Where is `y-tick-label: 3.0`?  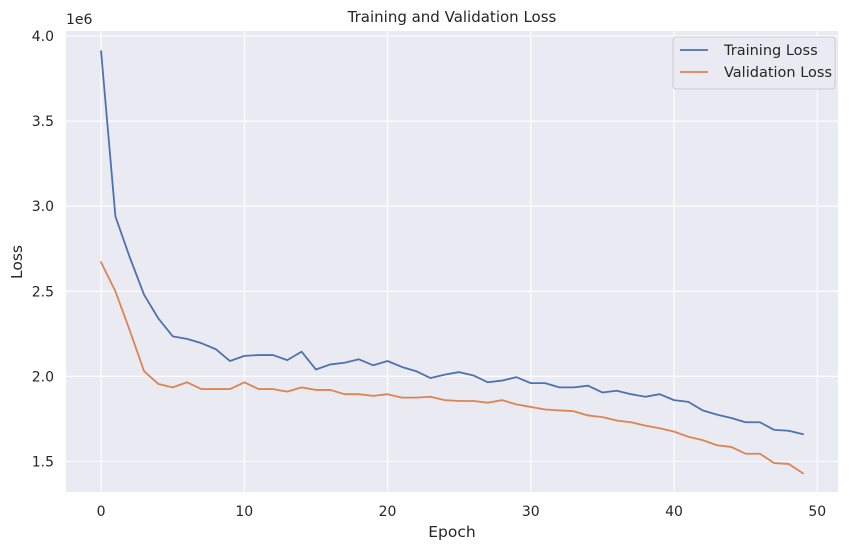
y-tick-label: 3.0 is located at coordinates (43, 207).